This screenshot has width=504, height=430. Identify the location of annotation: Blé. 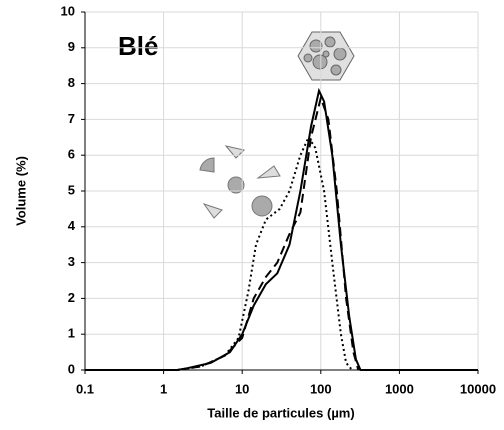
(138, 46).